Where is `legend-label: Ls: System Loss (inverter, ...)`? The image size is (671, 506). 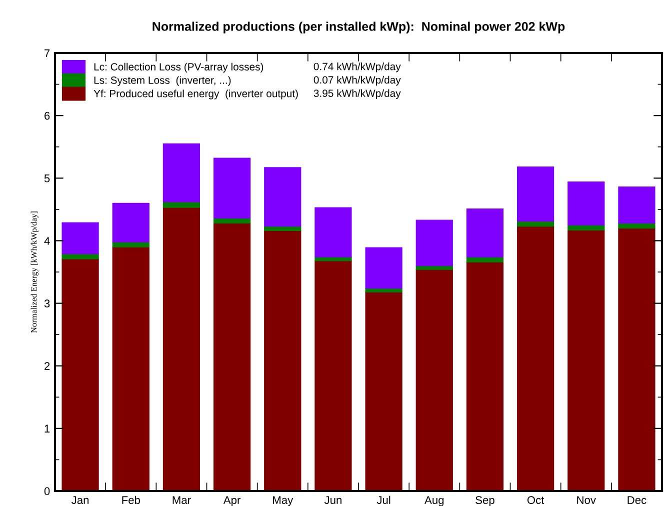
legend-label: Ls: System Loss (inverter, ...) is located at coordinates (162, 81).